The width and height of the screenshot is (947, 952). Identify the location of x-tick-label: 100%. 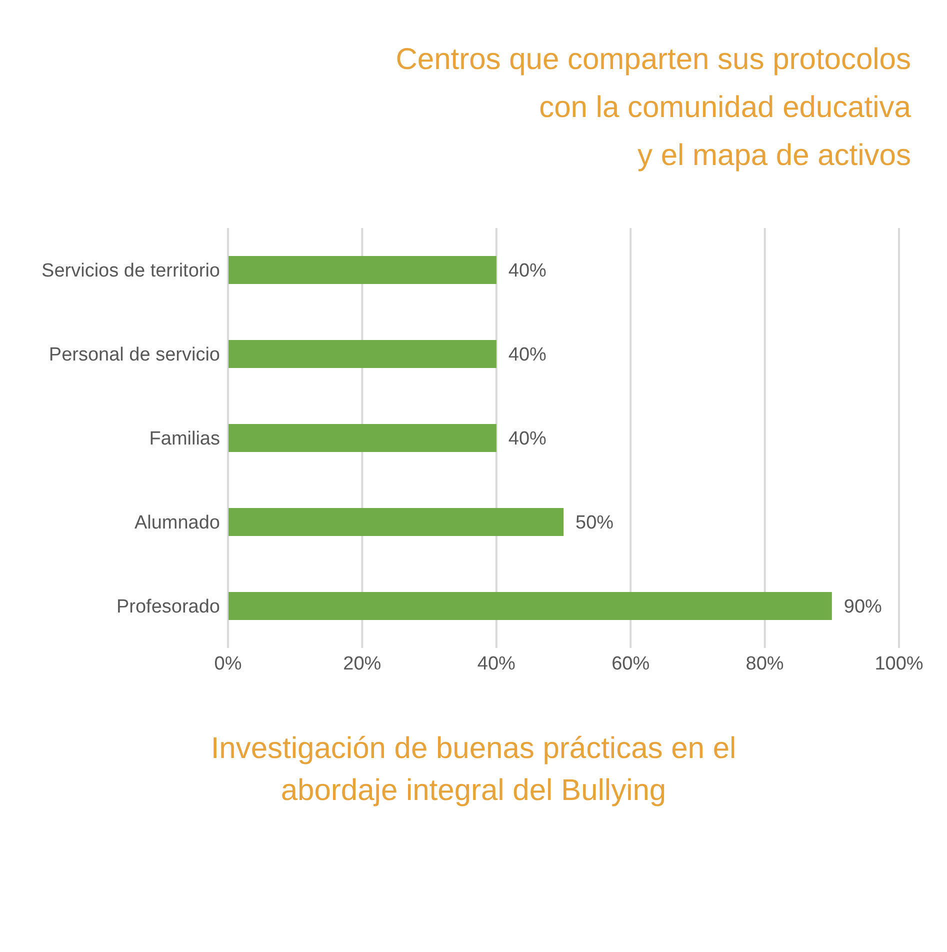
(899, 663).